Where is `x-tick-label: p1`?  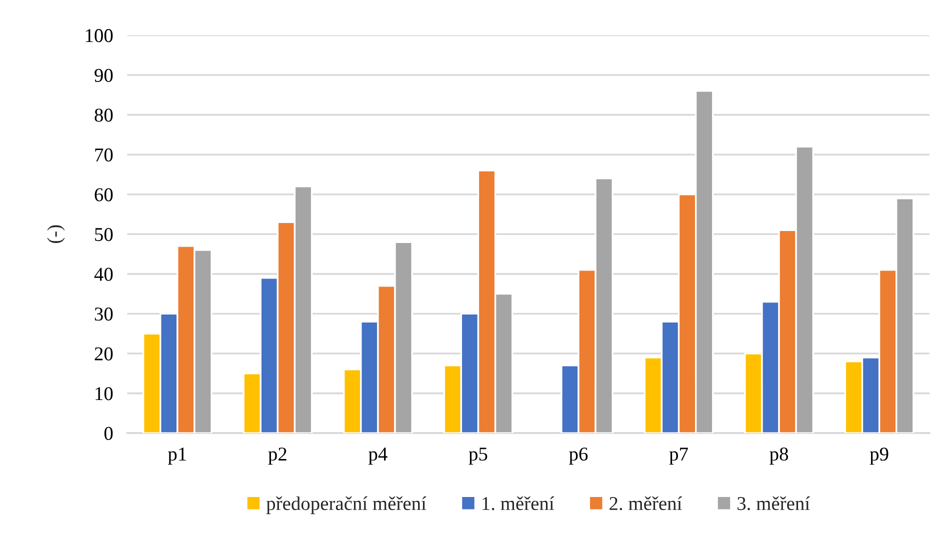 x-tick-label: p1 is located at coordinates (177, 456).